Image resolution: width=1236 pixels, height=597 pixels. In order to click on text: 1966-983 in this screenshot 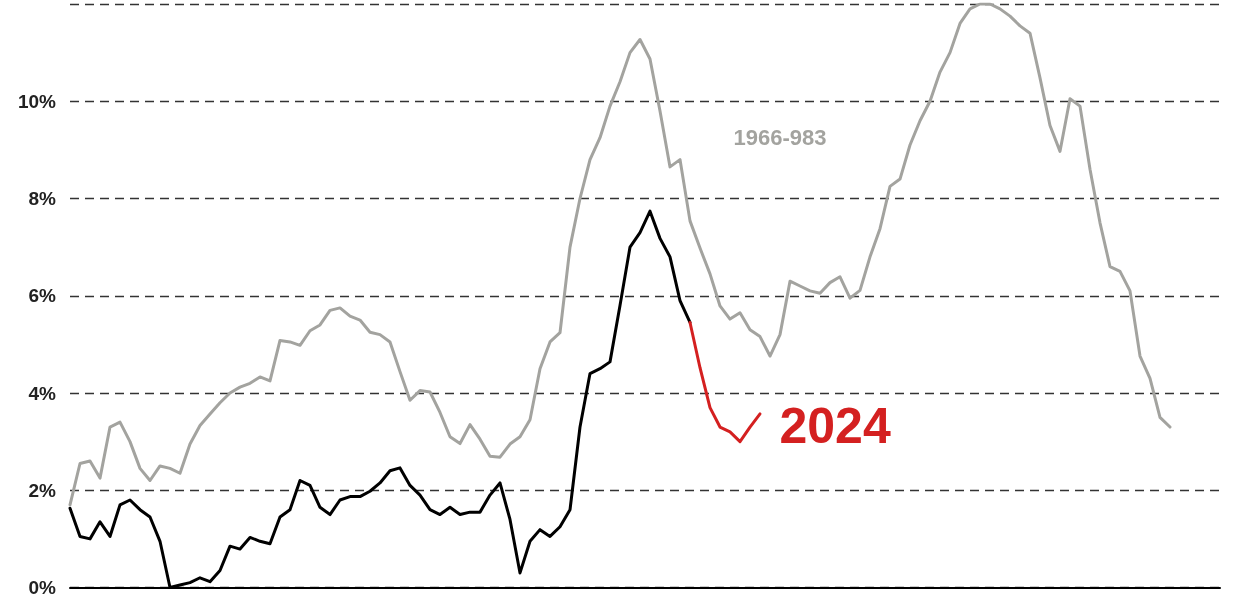, I will do `click(780, 137)`.